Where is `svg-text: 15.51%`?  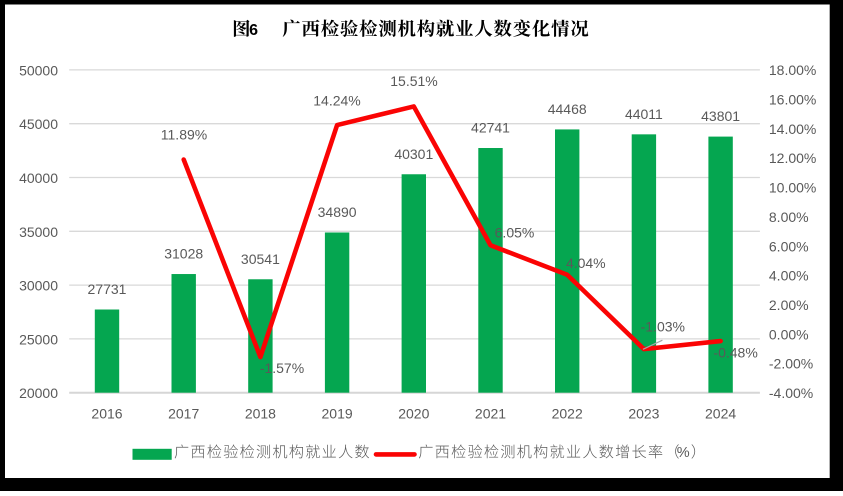 svg-text: 15.51% is located at coordinates (413, 81).